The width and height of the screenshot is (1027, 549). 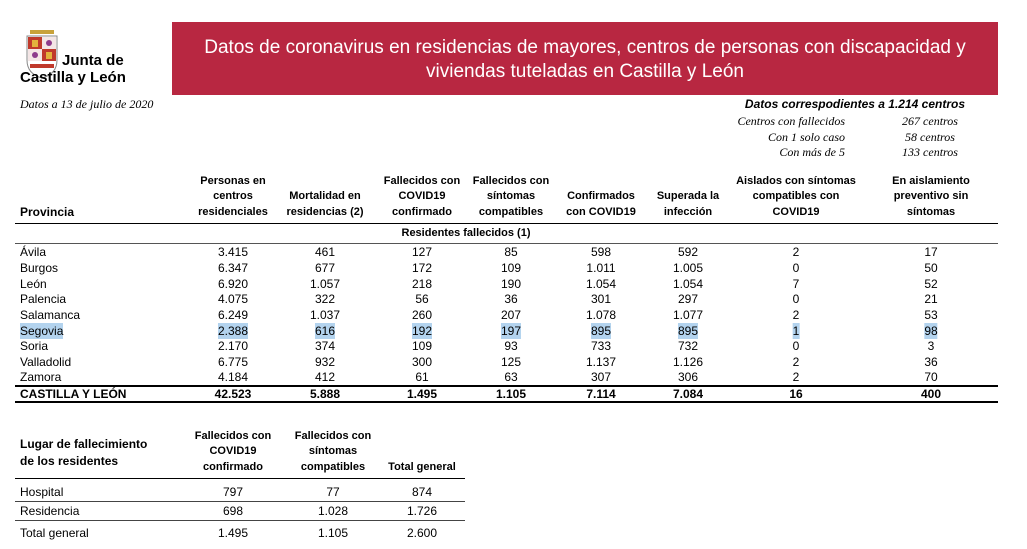 I want to click on total-cell: Total general, so click(x=54, y=533).